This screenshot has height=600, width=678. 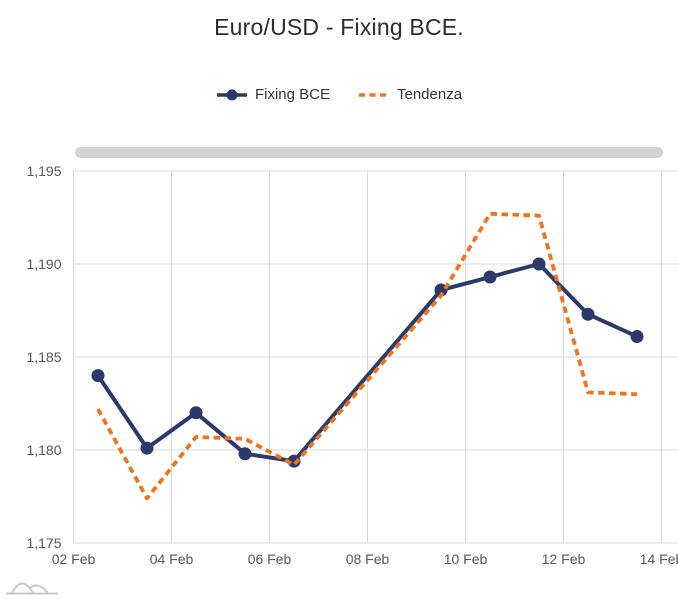 What do you see at coordinates (373, 94) in the screenshot?
I see `dashed-line-icon` at bounding box center [373, 94].